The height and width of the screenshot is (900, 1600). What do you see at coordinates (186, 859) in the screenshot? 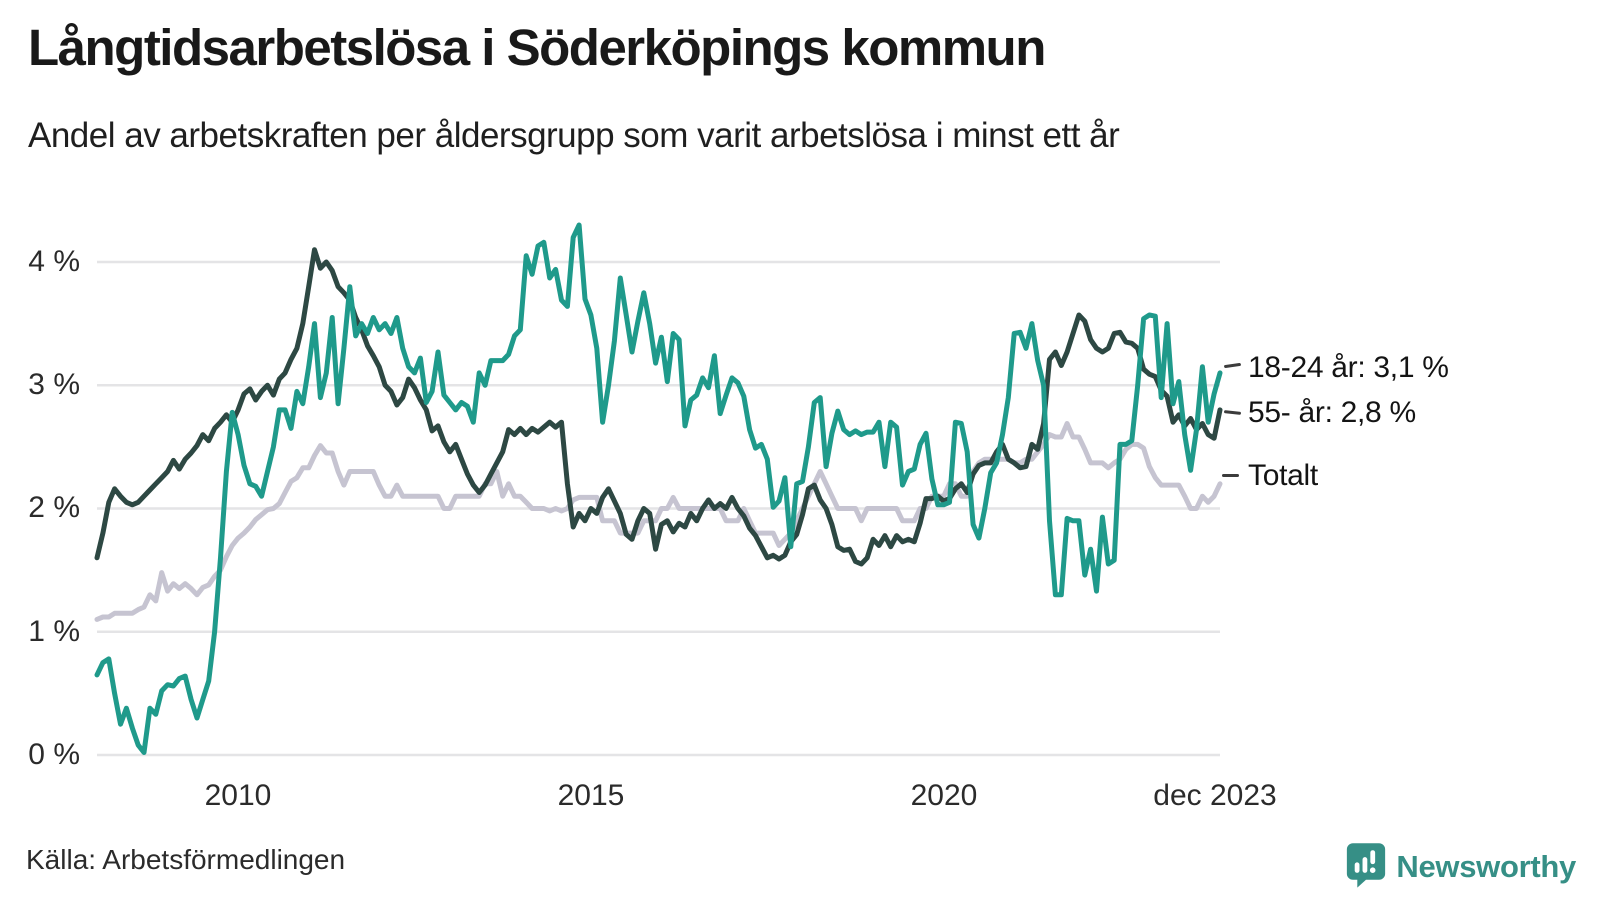
I see `source-note: Källa: Arbetsförmedlingen` at bounding box center [186, 859].